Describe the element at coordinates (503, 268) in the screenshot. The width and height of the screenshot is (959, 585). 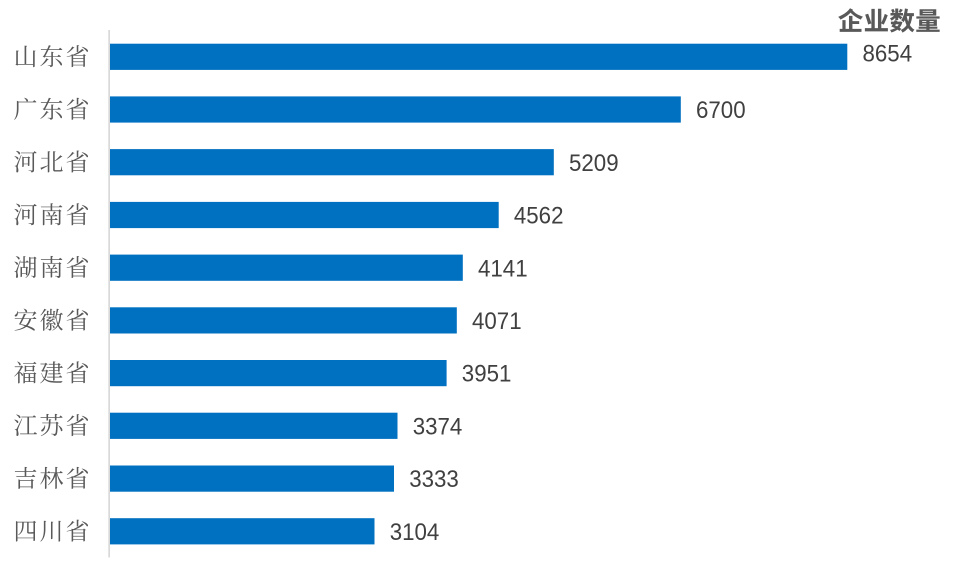
I see `svg-text: 4141` at that location.